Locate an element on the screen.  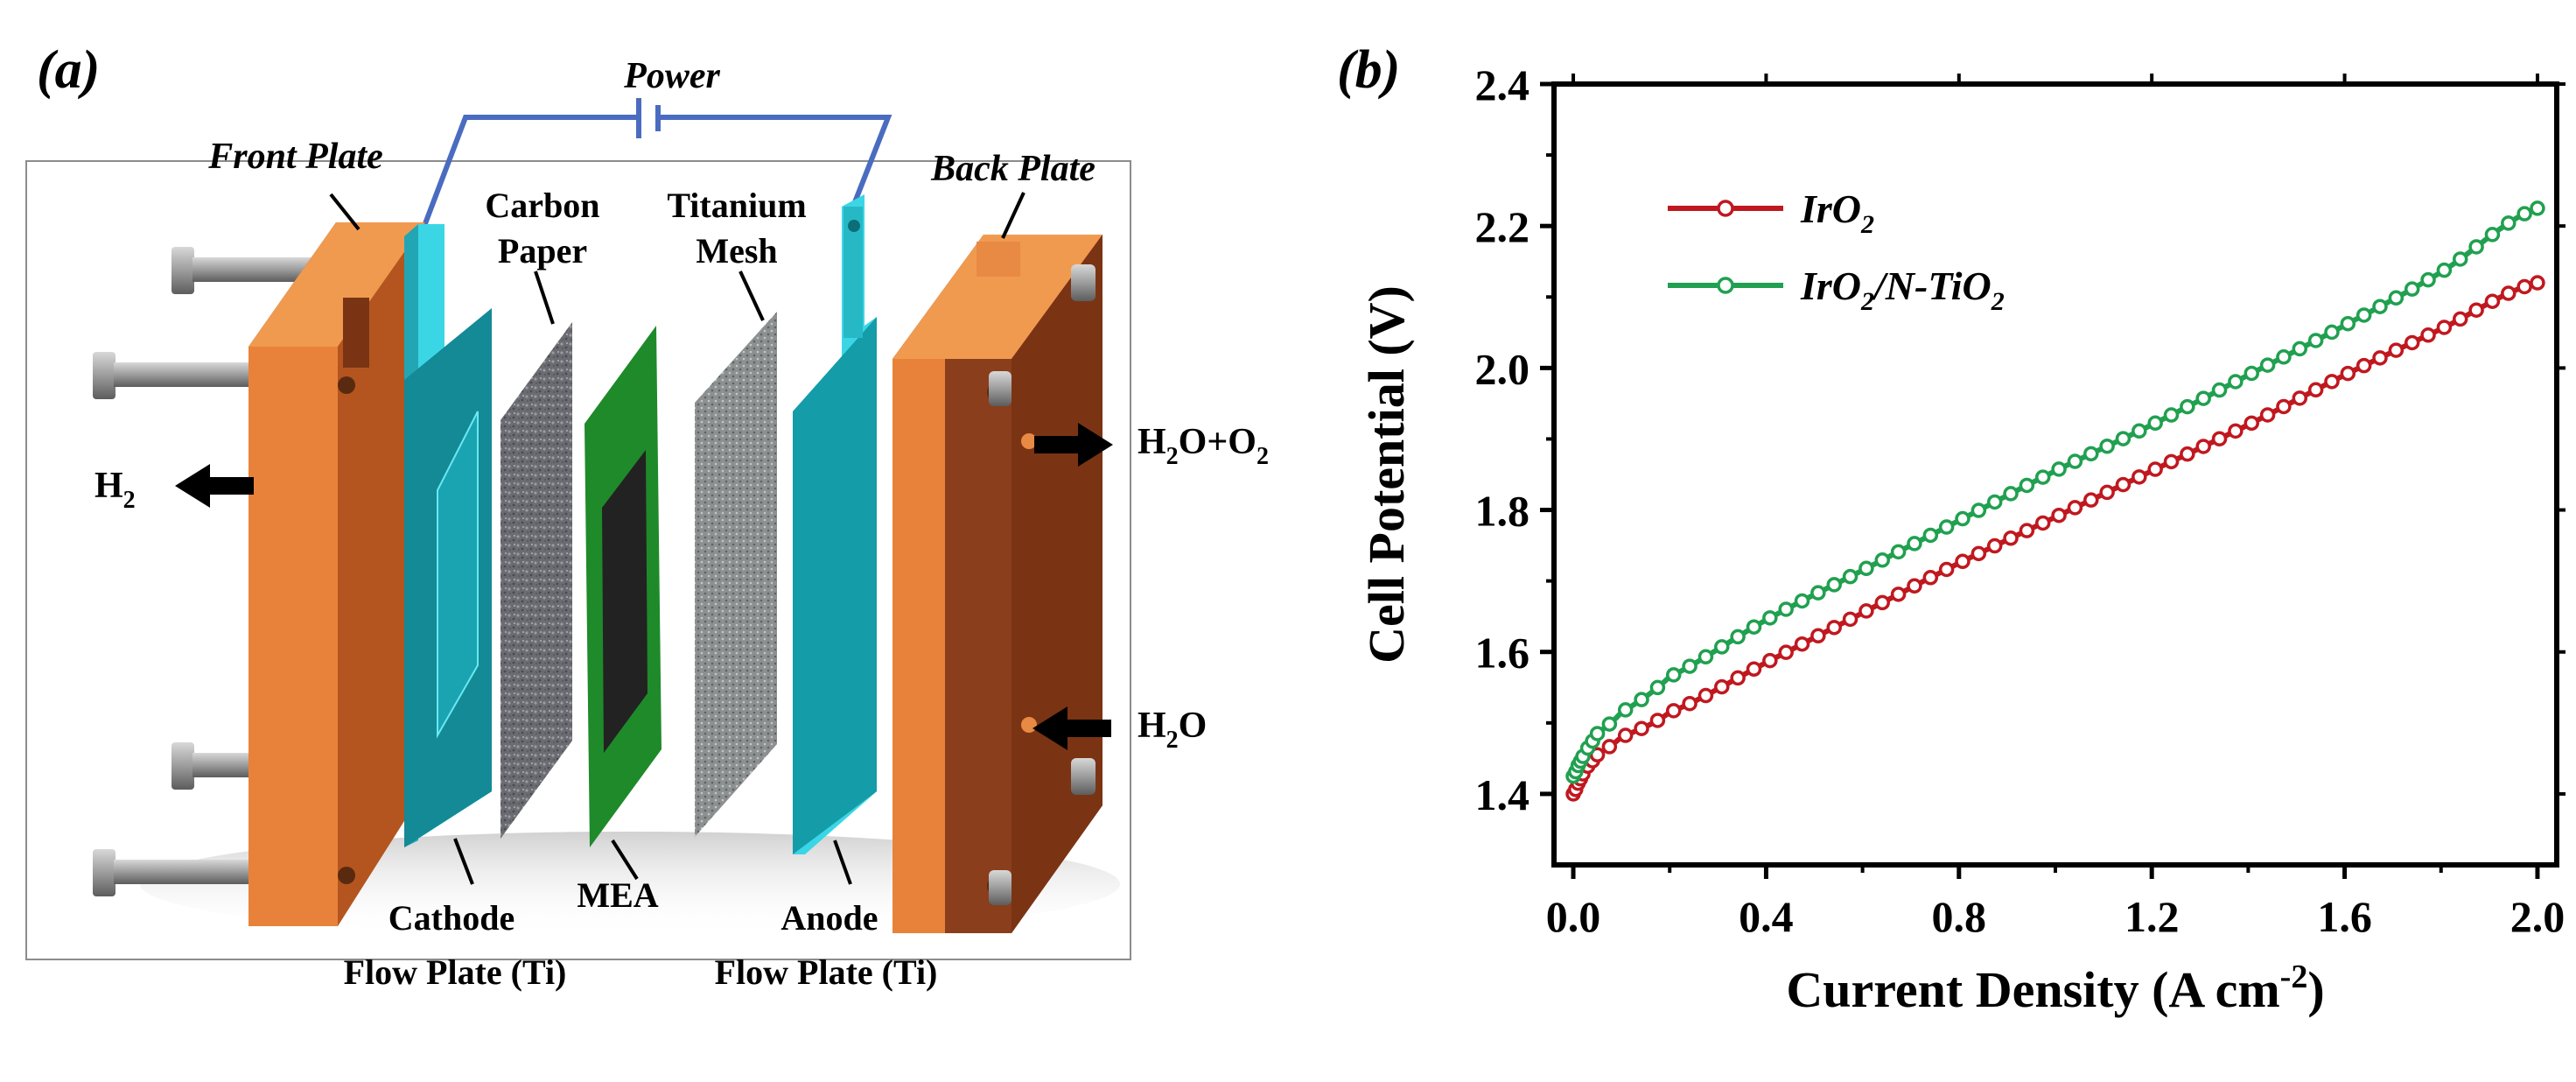
carbon-paper-label-1: Carbon is located at coordinates (542, 205).